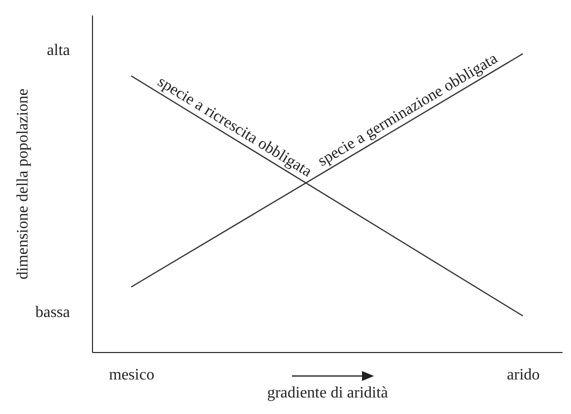  What do you see at coordinates (58, 50) in the screenshot?
I see `text: alta` at bounding box center [58, 50].